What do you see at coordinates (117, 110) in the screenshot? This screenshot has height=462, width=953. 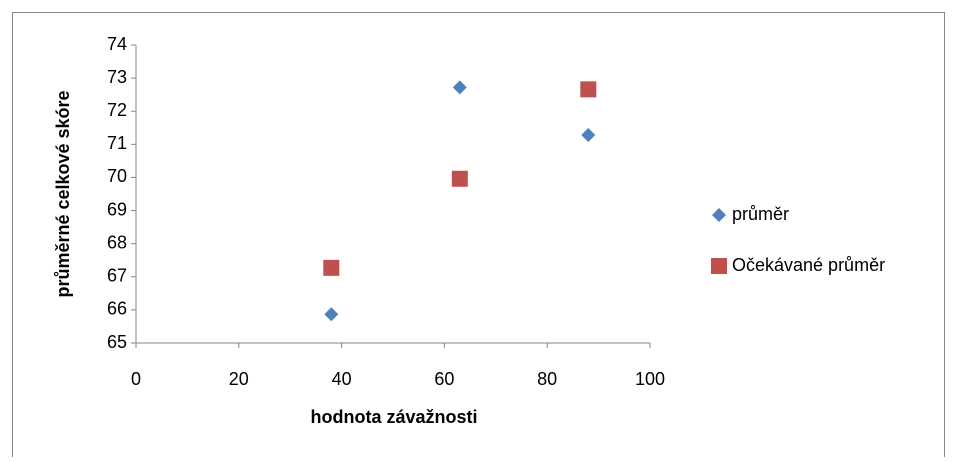 I see `y-tick-label: 72` at bounding box center [117, 110].